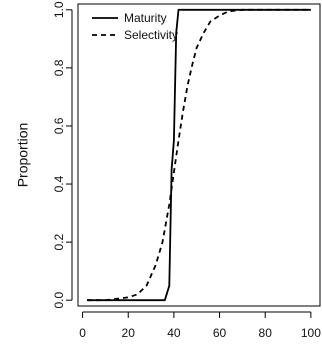 The height and width of the screenshot is (346, 322). Describe the element at coordinates (200, 326) in the screenshot. I see `x-ticks: 0 20 40 60 80 100` at that location.